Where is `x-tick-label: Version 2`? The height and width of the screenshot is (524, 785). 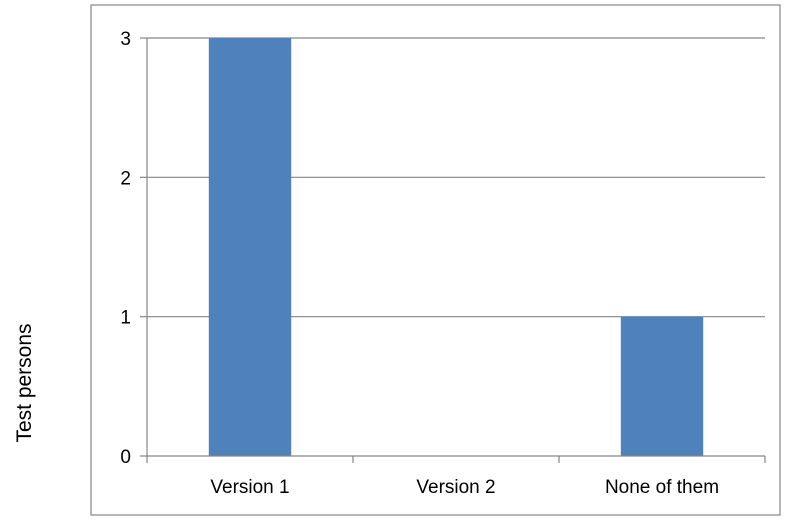
x-tick-label: Version 2 is located at coordinates (455, 487).